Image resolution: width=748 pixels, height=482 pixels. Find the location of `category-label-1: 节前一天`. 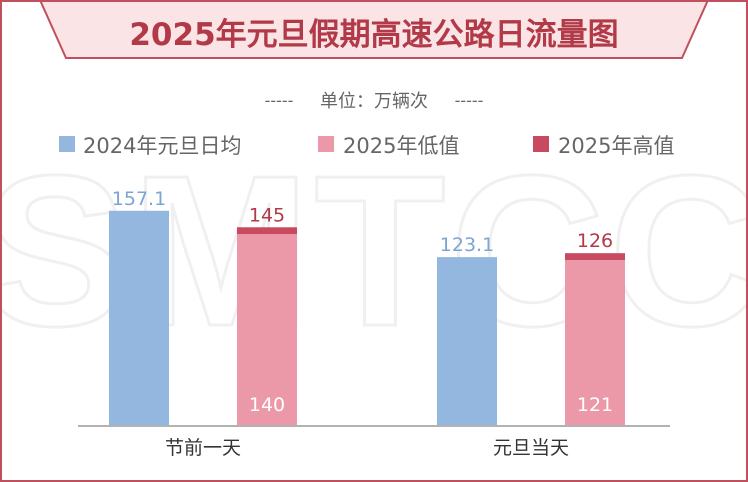

category-label-1: 节前一天 is located at coordinates (203, 448).